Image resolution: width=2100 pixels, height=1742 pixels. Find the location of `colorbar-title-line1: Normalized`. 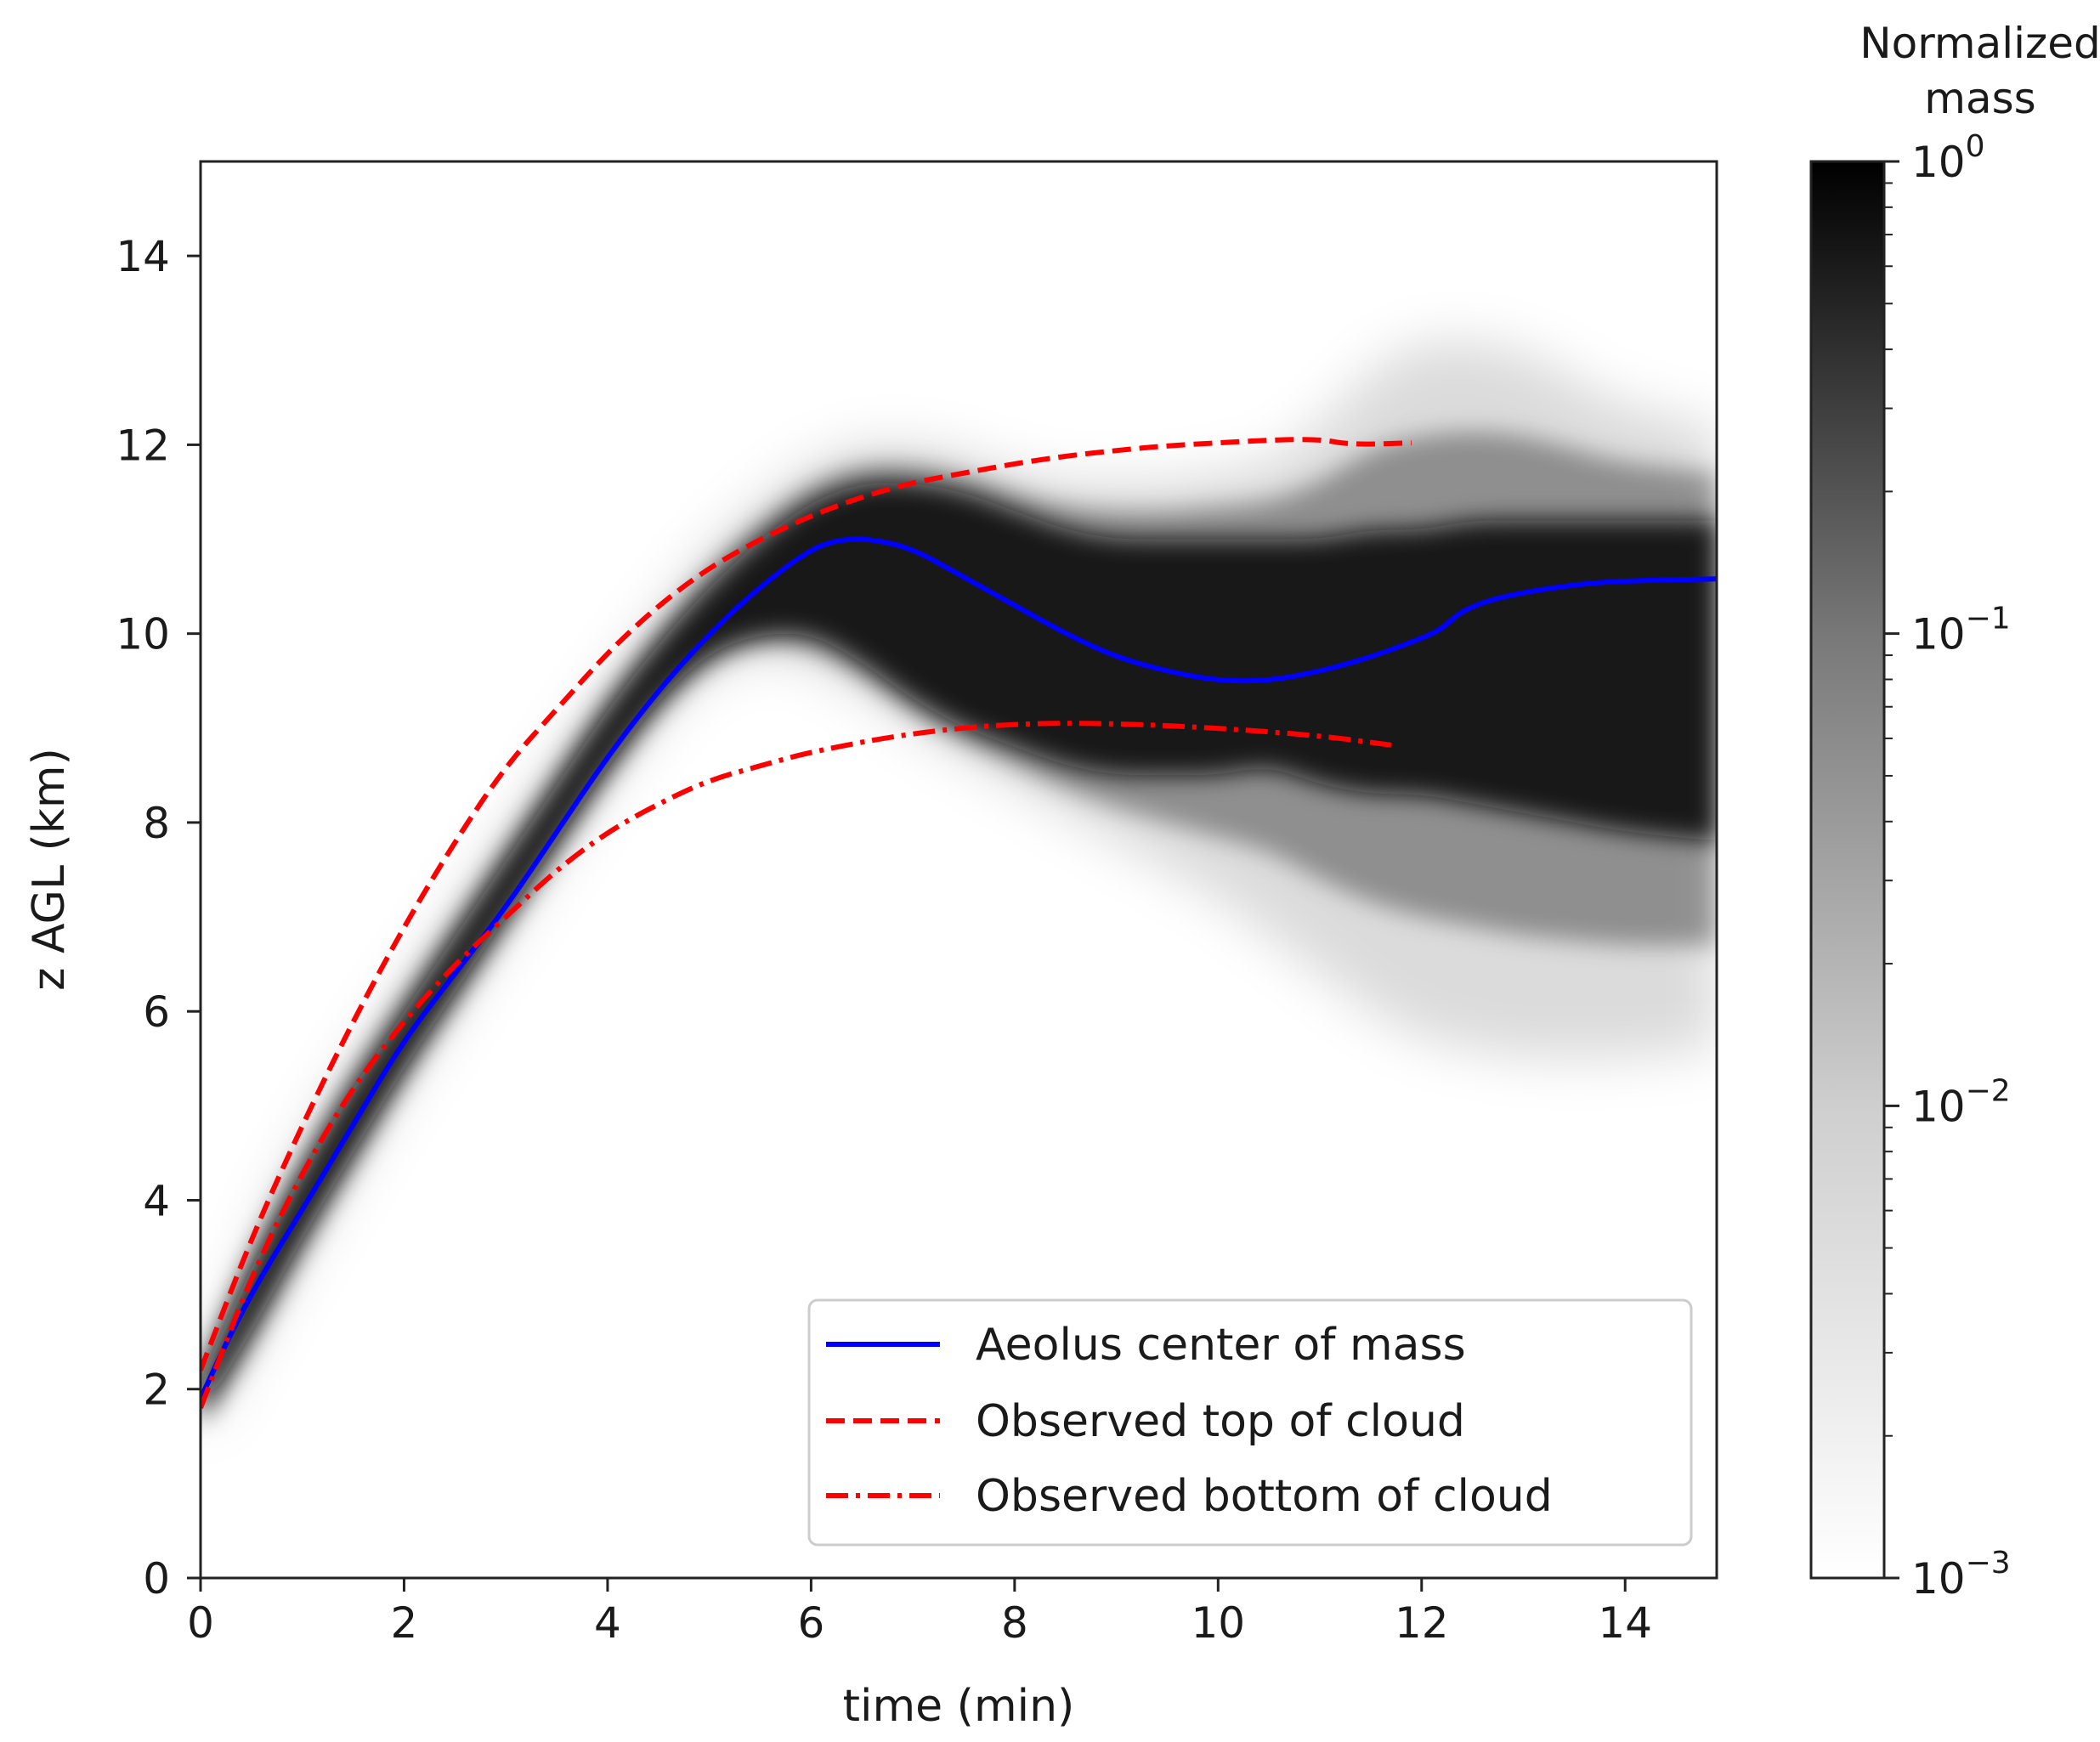

colorbar-title-line1: Normalized is located at coordinates (1980, 43).